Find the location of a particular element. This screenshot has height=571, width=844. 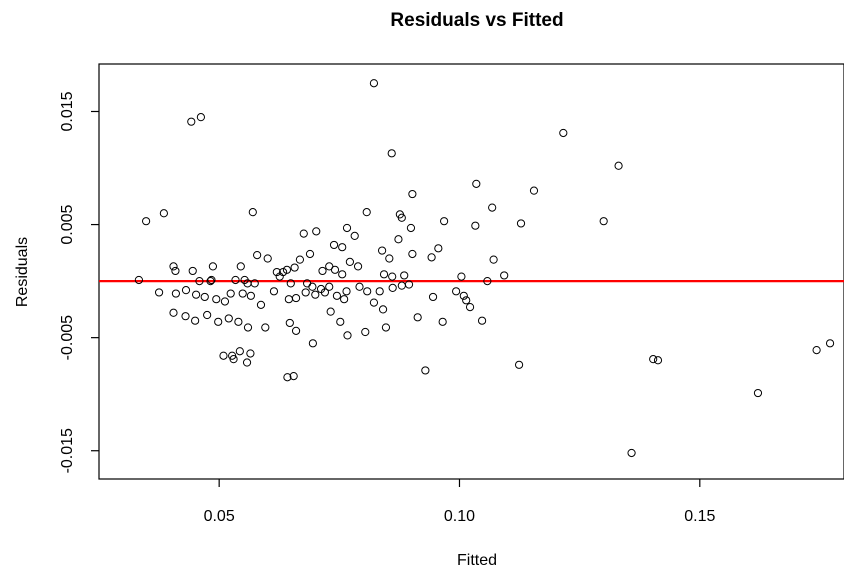

x-tick-label-1: 0.10 is located at coordinates (459, 516).